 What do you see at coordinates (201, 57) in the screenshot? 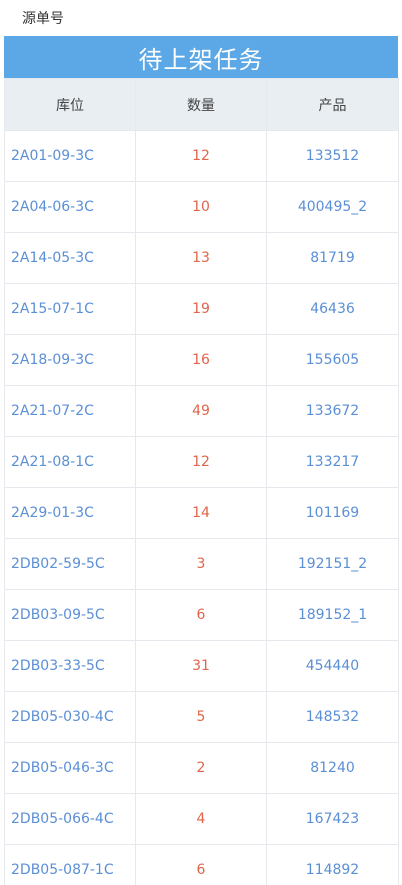
I see `page-title-banner: 待上架任务` at bounding box center [201, 57].